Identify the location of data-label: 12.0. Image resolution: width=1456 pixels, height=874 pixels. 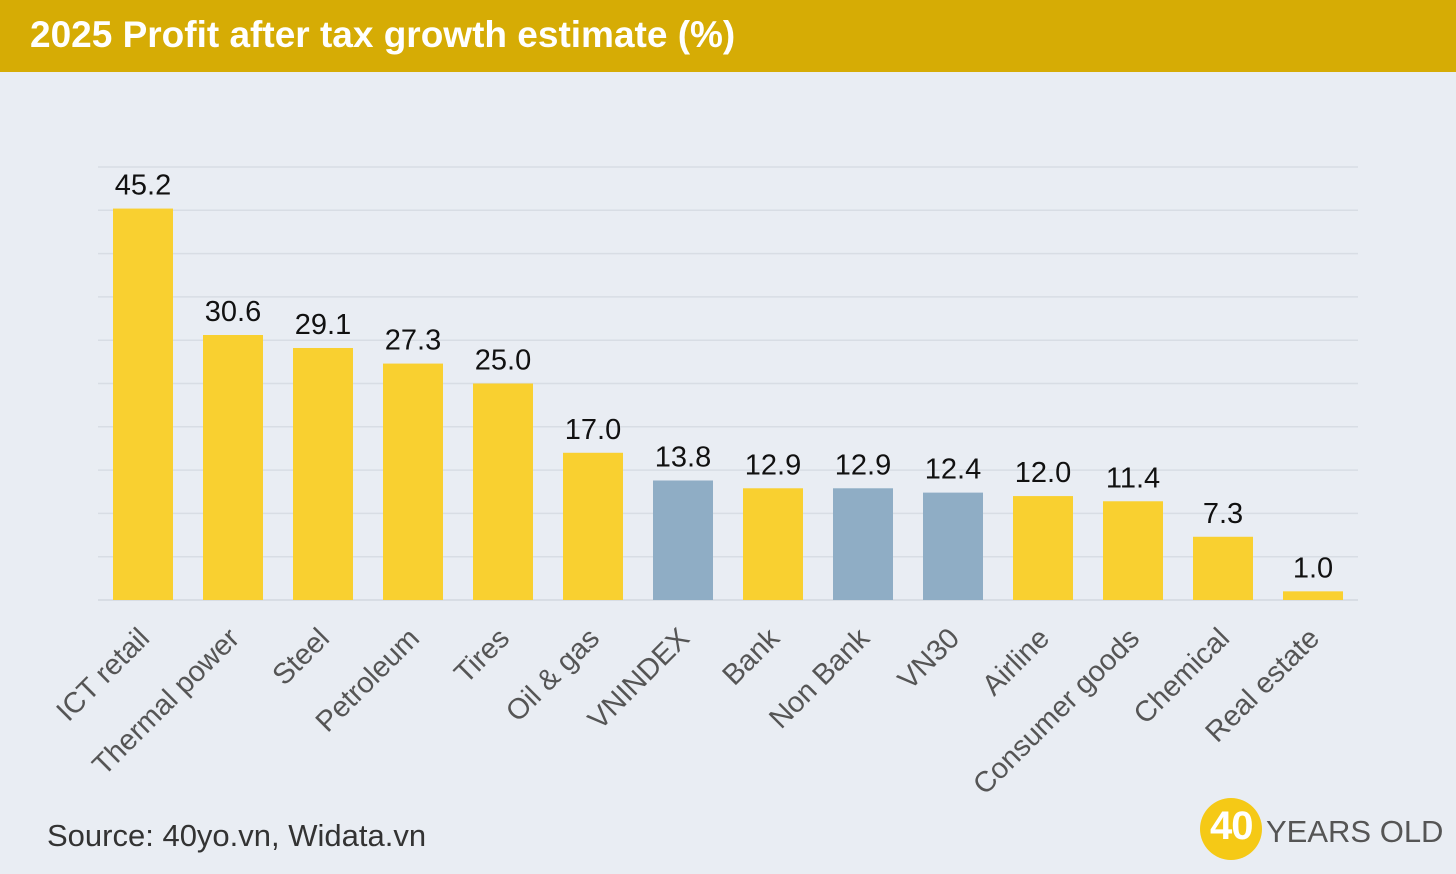
(1043, 473).